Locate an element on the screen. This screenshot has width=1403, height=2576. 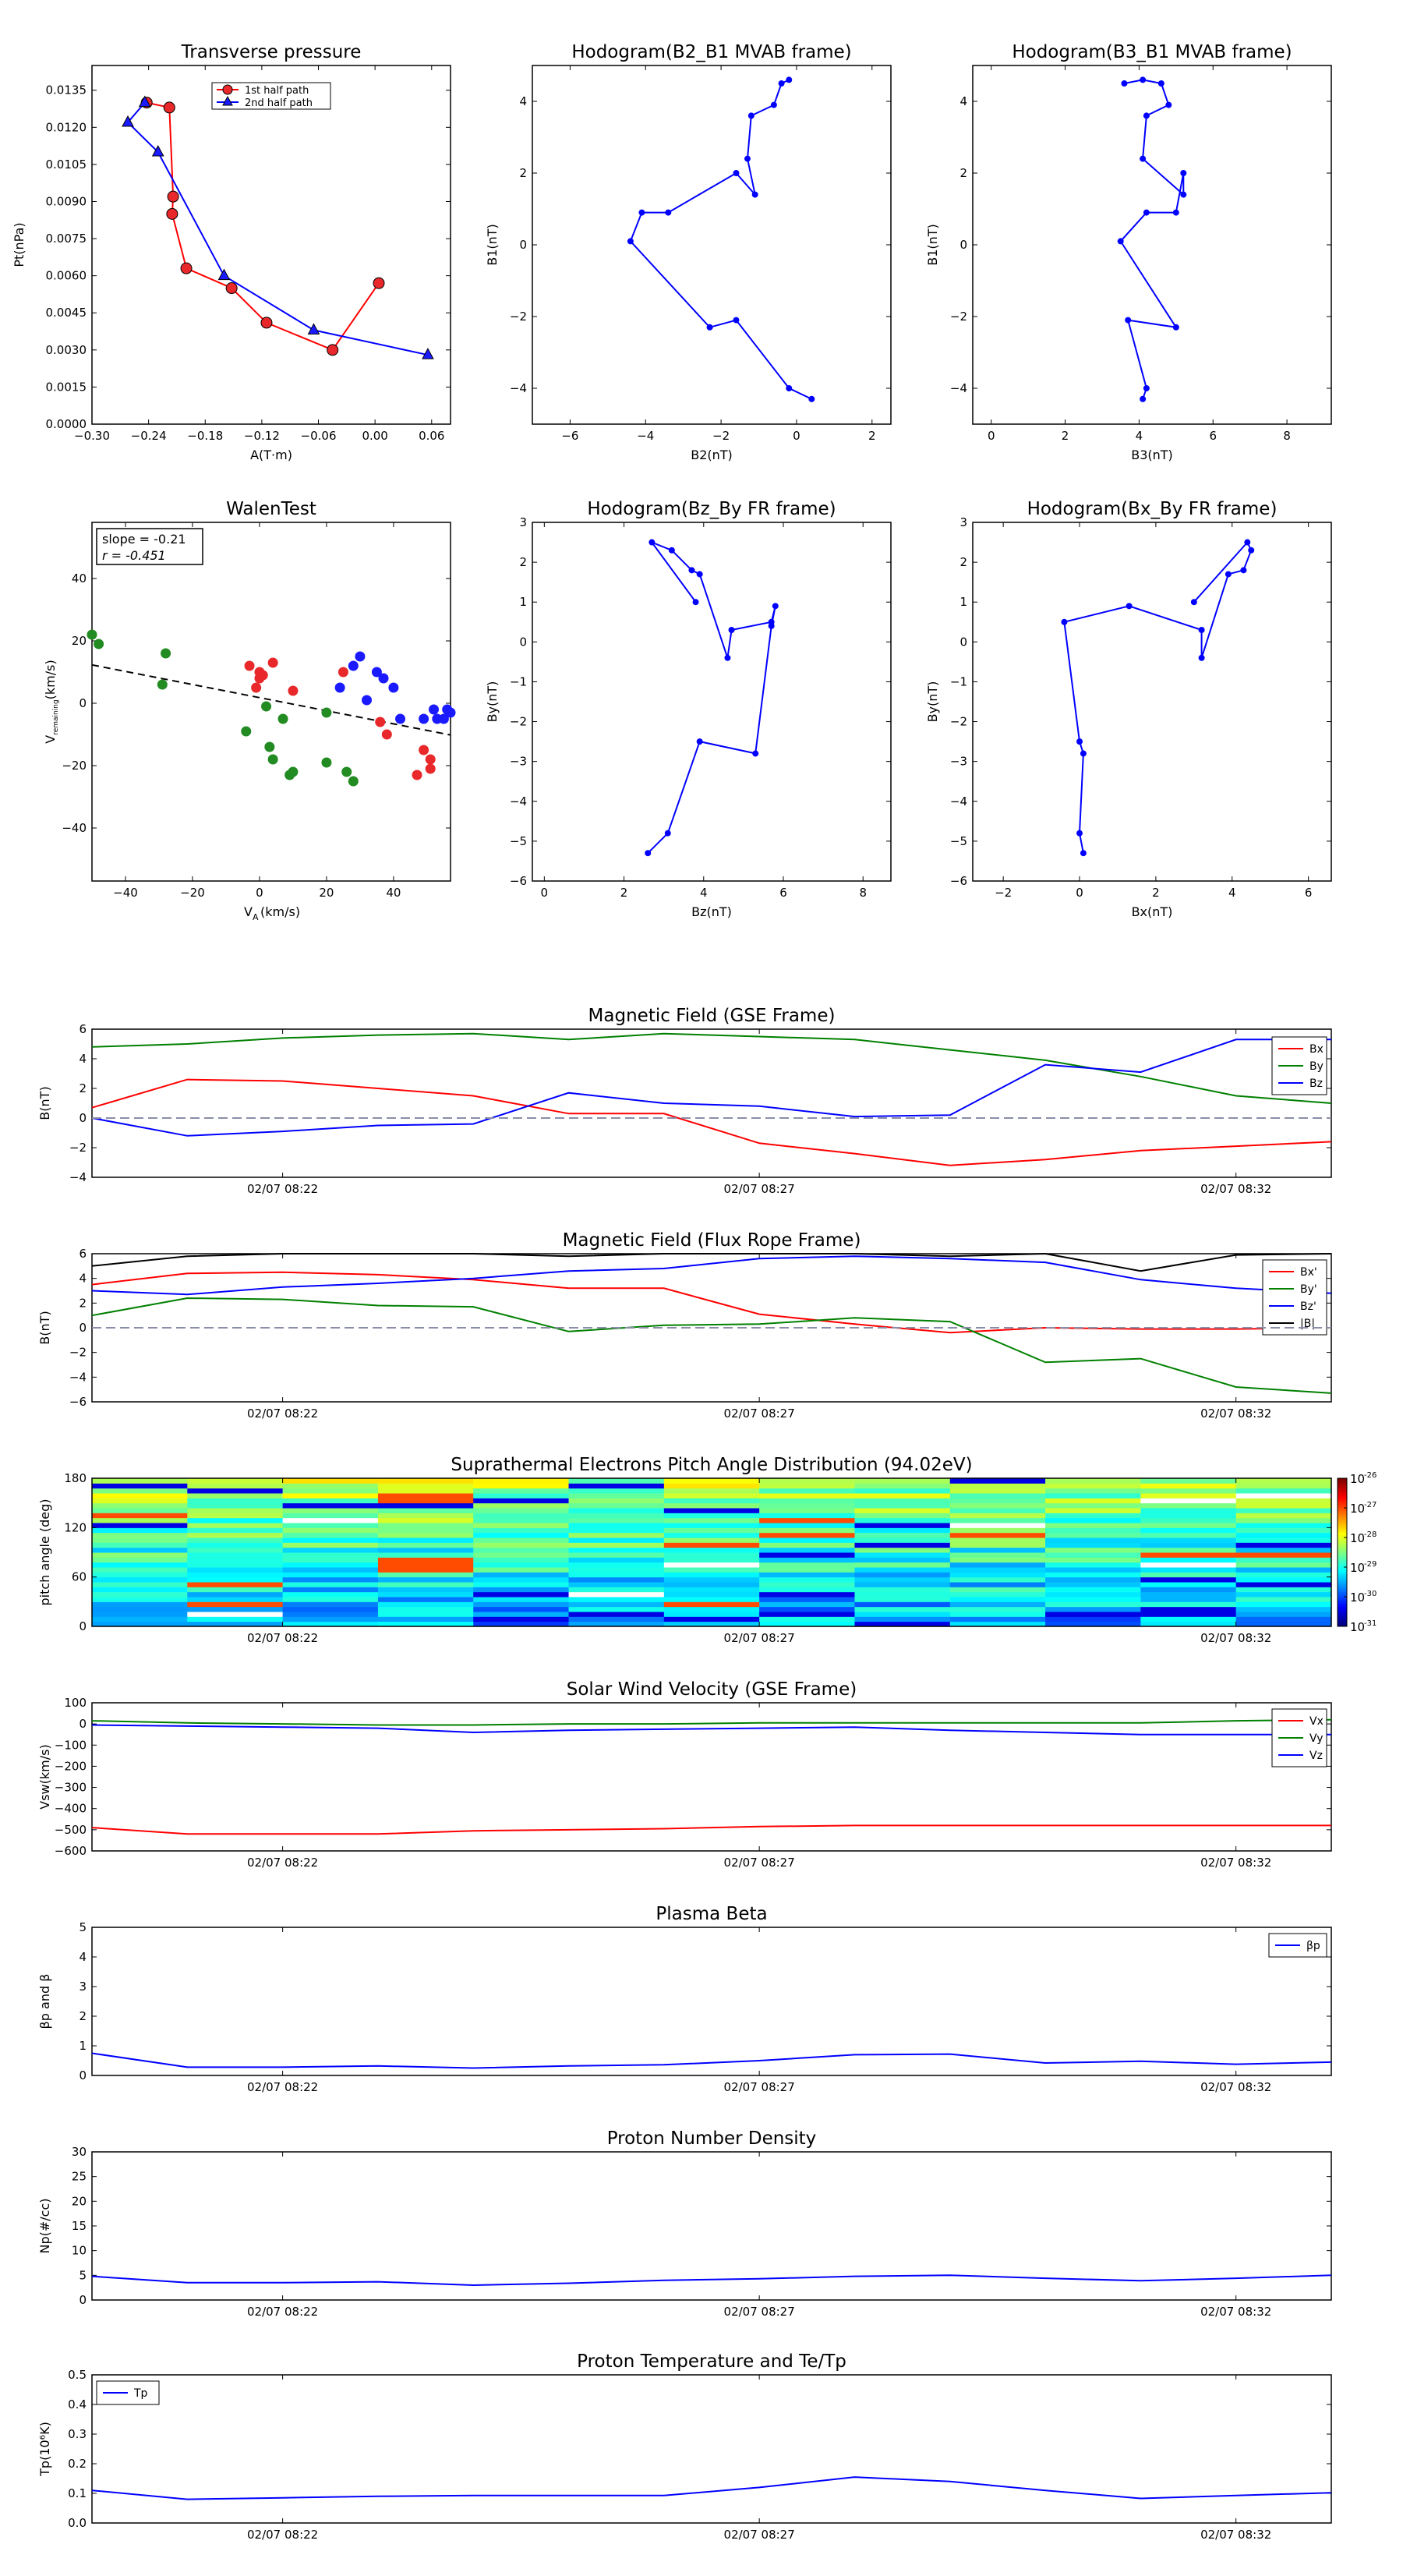
y-tick-label: 0.0060 is located at coordinates (66, 276).